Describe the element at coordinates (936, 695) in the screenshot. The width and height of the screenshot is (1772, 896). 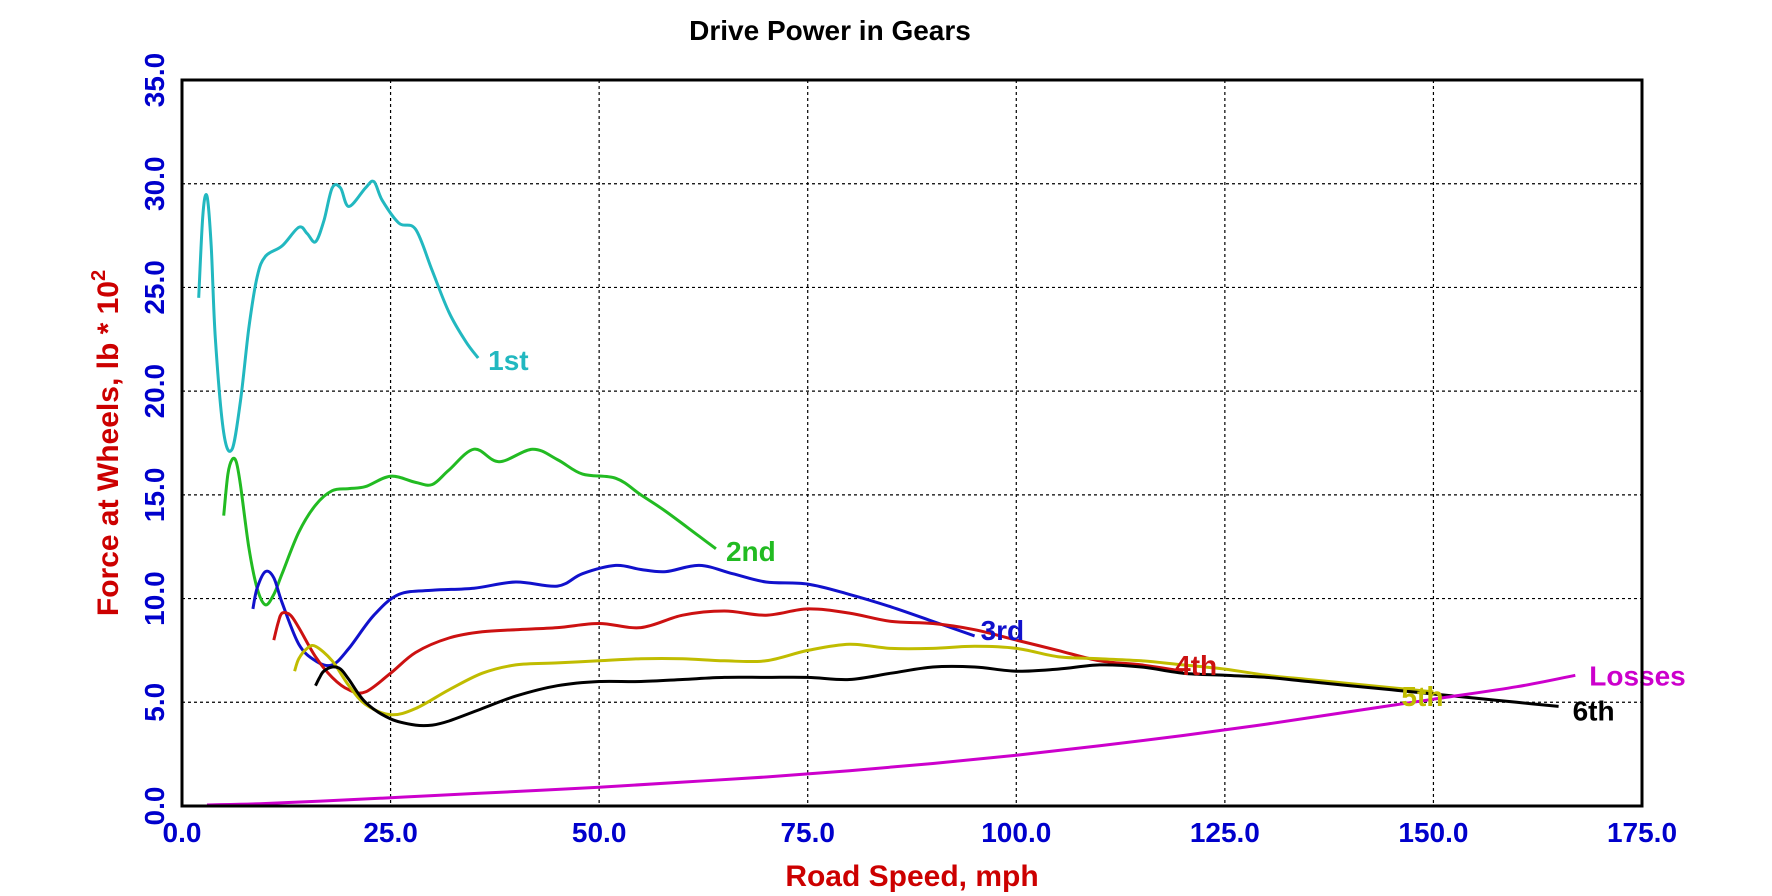
I see `series-line-6th` at that location.